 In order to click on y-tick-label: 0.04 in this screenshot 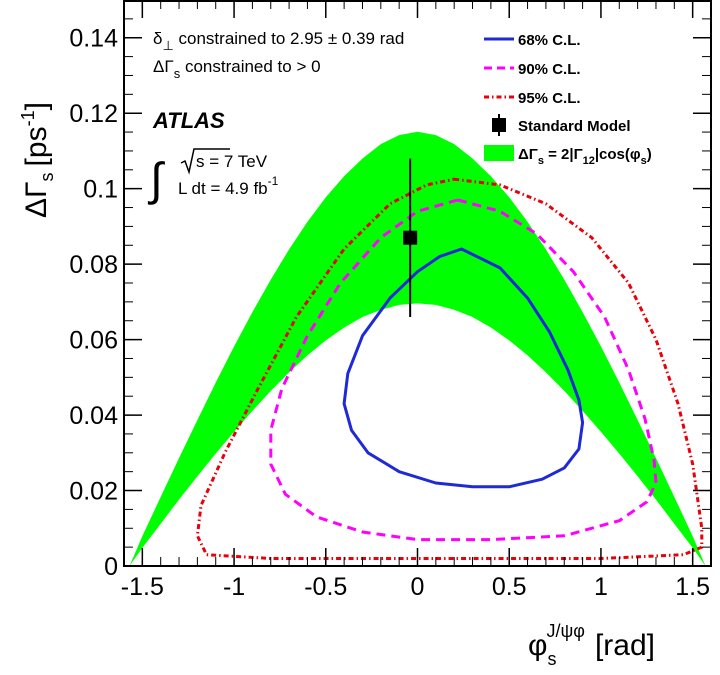, I will do `click(93, 416)`.